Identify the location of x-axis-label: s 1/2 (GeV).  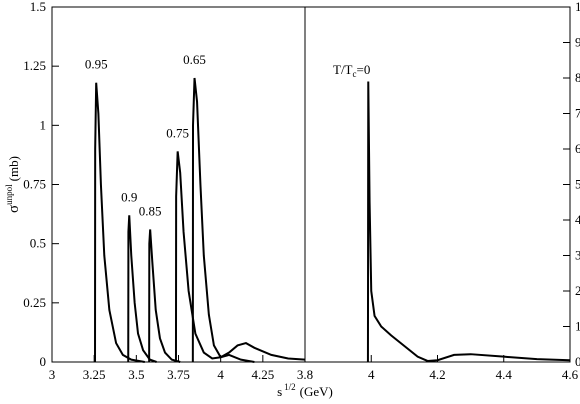
(305, 390).